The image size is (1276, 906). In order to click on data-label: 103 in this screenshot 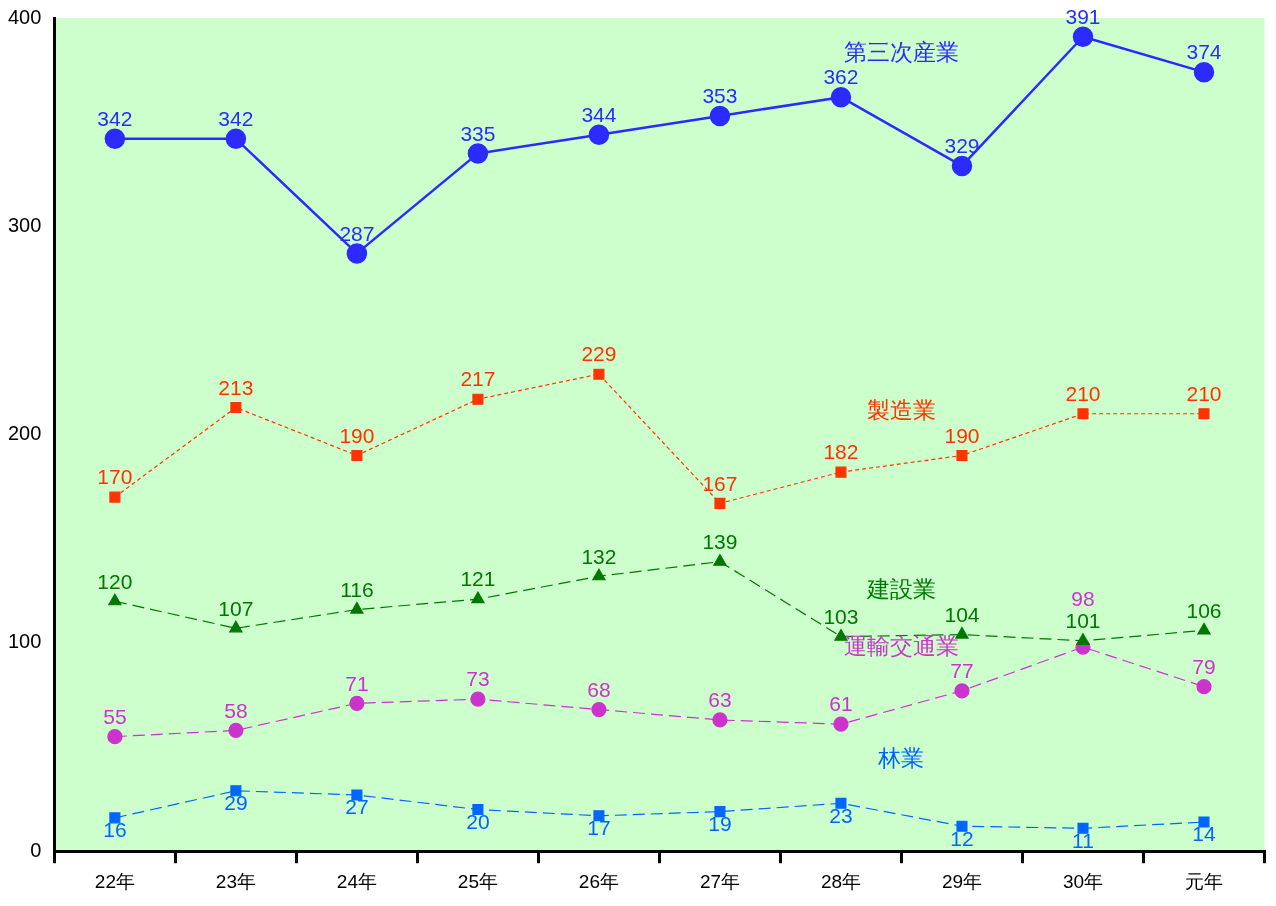, I will do `click(841, 616)`.